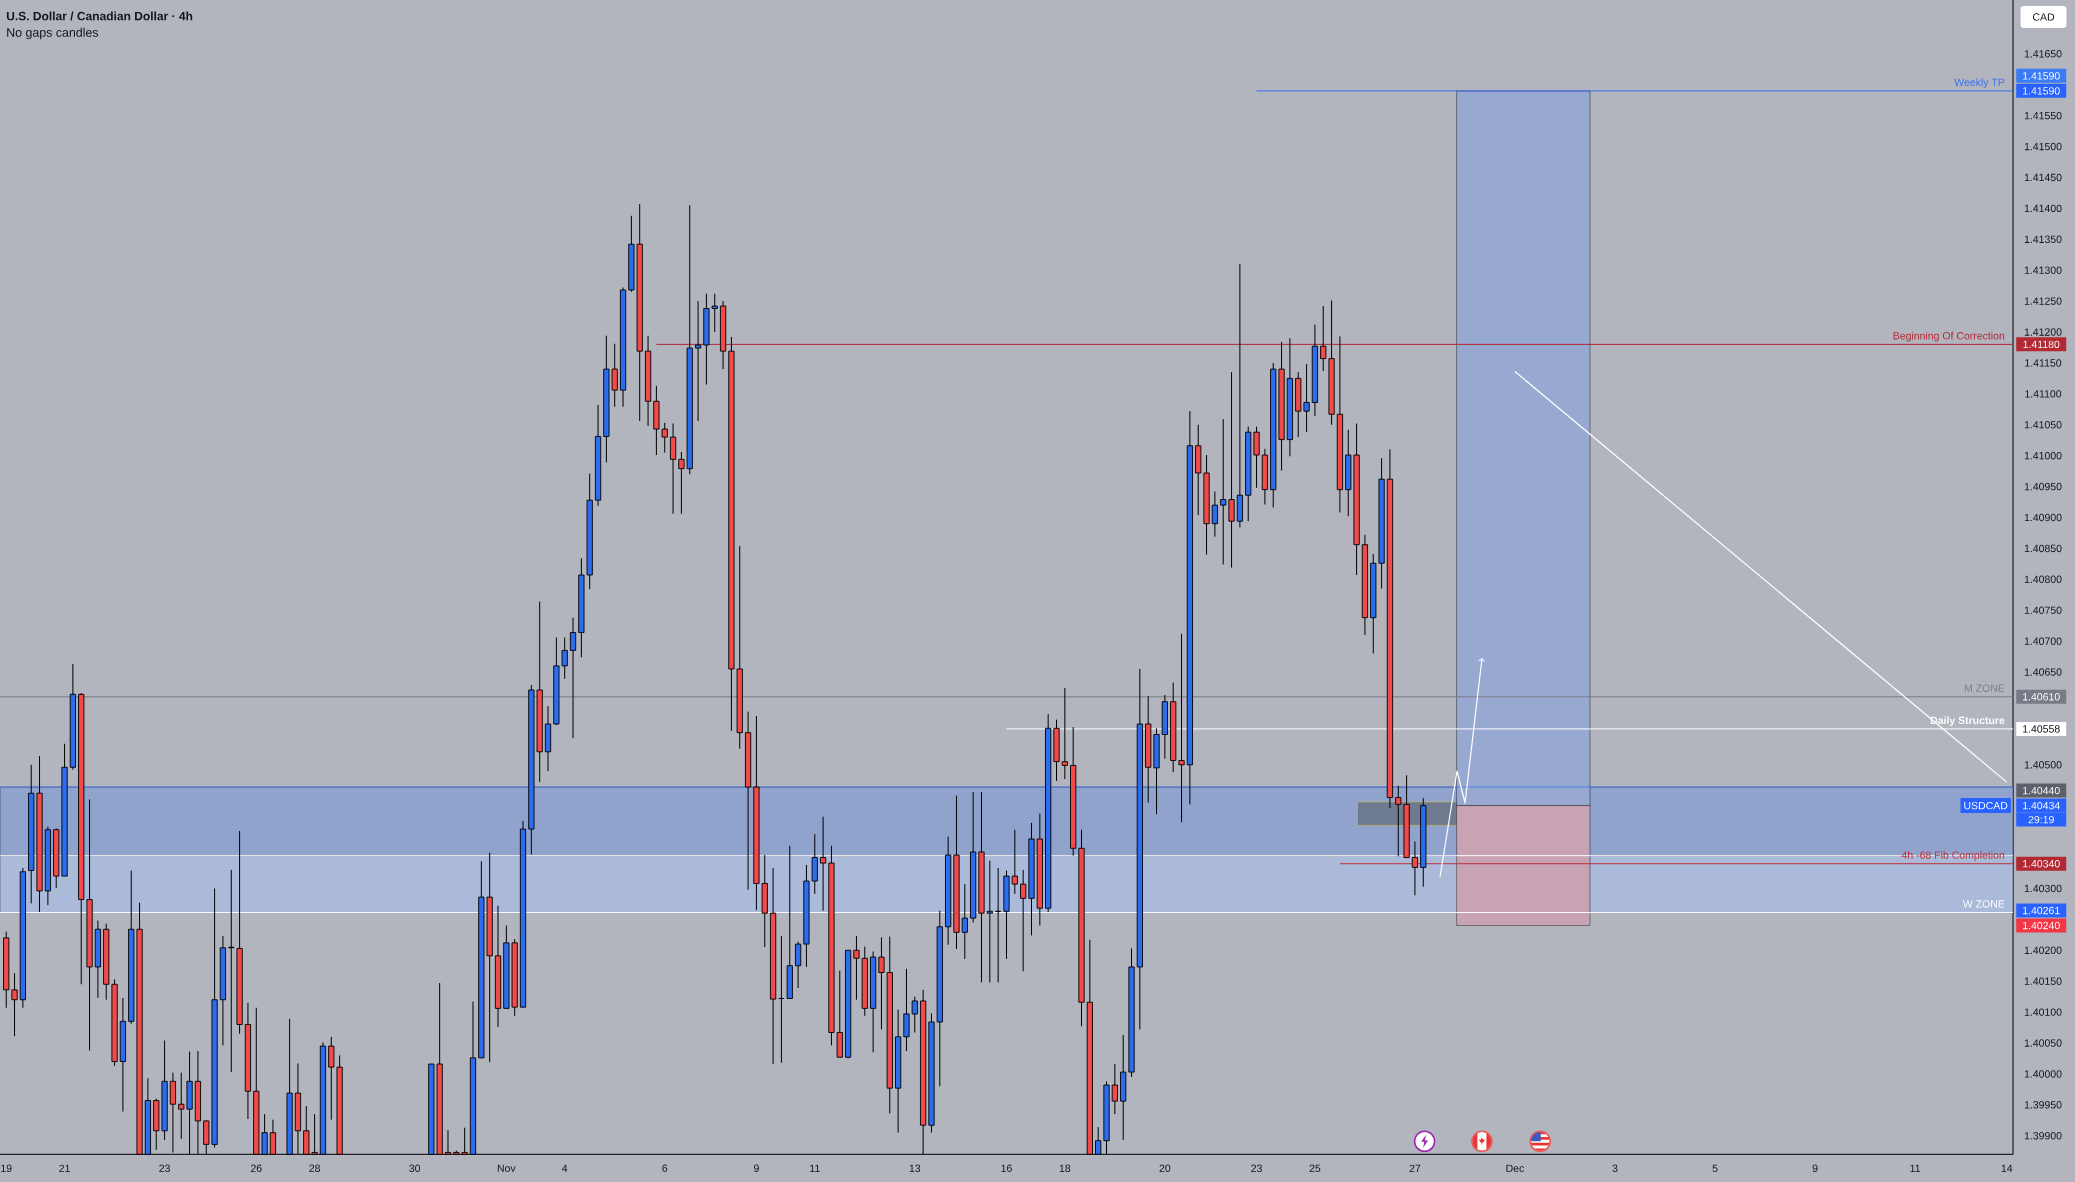  What do you see at coordinates (1983, 904) in the screenshot?
I see `ref-line-label: W ZONE` at bounding box center [1983, 904].